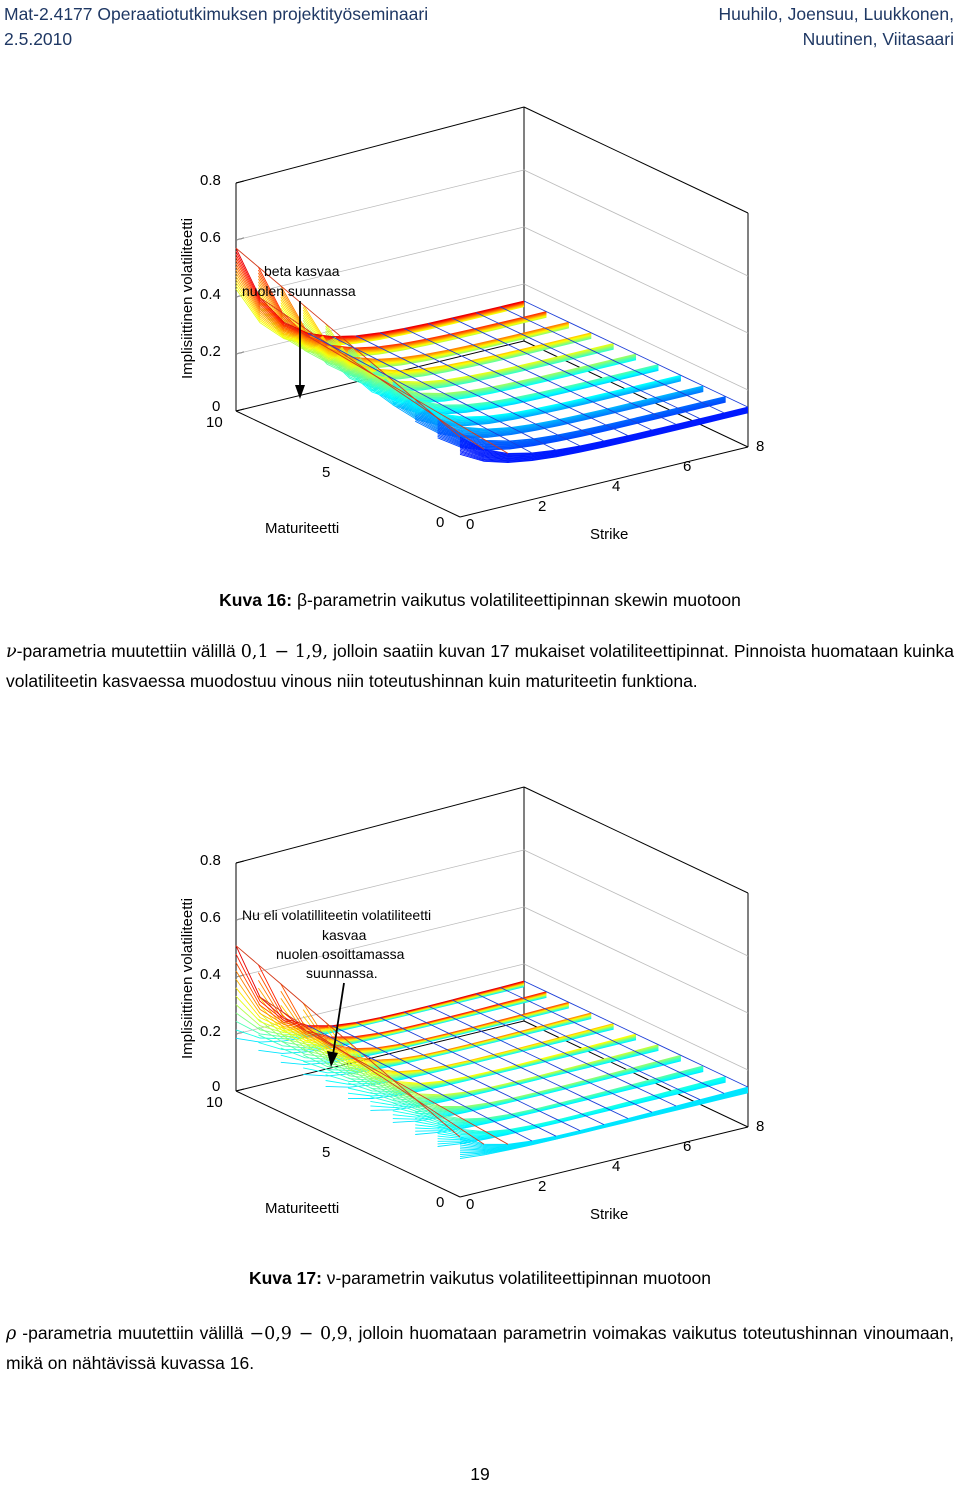 The image size is (960, 1485). Describe the element at coordinates (38, 39) in the screenshot. I see `header-date: 2.5.2010` at that location.